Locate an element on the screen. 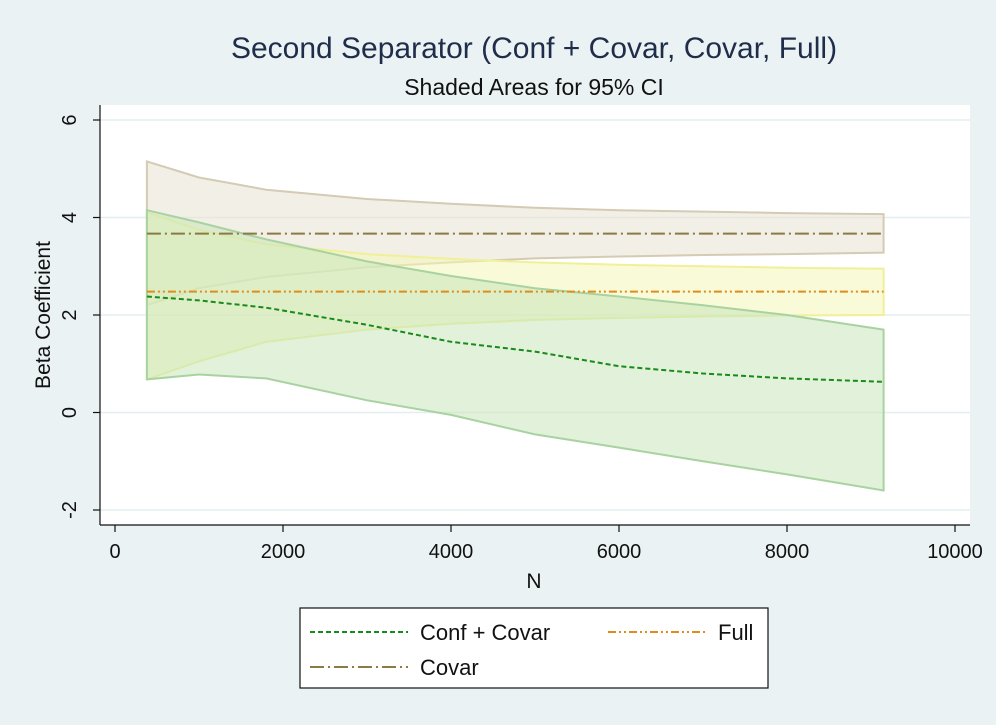 This screenshot has width=996, height=725. y-tick-label: 6 is located at coordinates (70, 119).